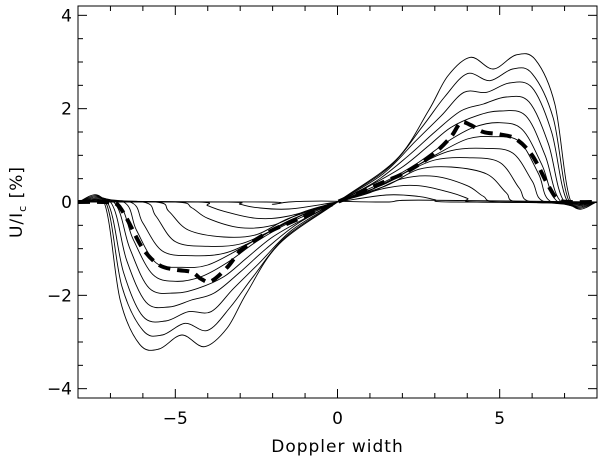 The image size is (600, 461). What do you see at coordinates (17, 225) in the screenshot?
I see `y-axis-label-main: U/I` at bounding box center [17, 225].